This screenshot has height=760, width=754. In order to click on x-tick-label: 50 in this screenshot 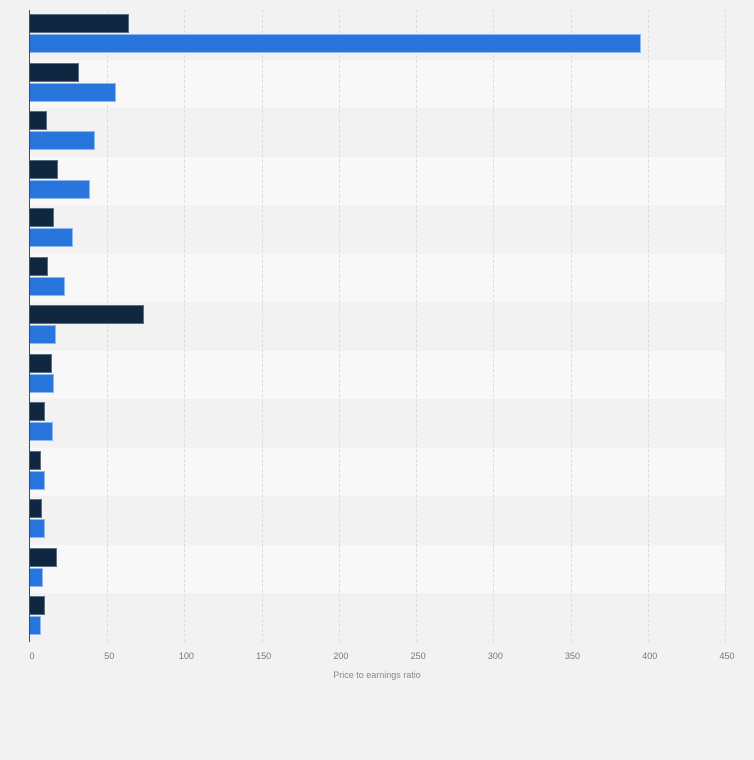, I will do `click(109, 656)`.